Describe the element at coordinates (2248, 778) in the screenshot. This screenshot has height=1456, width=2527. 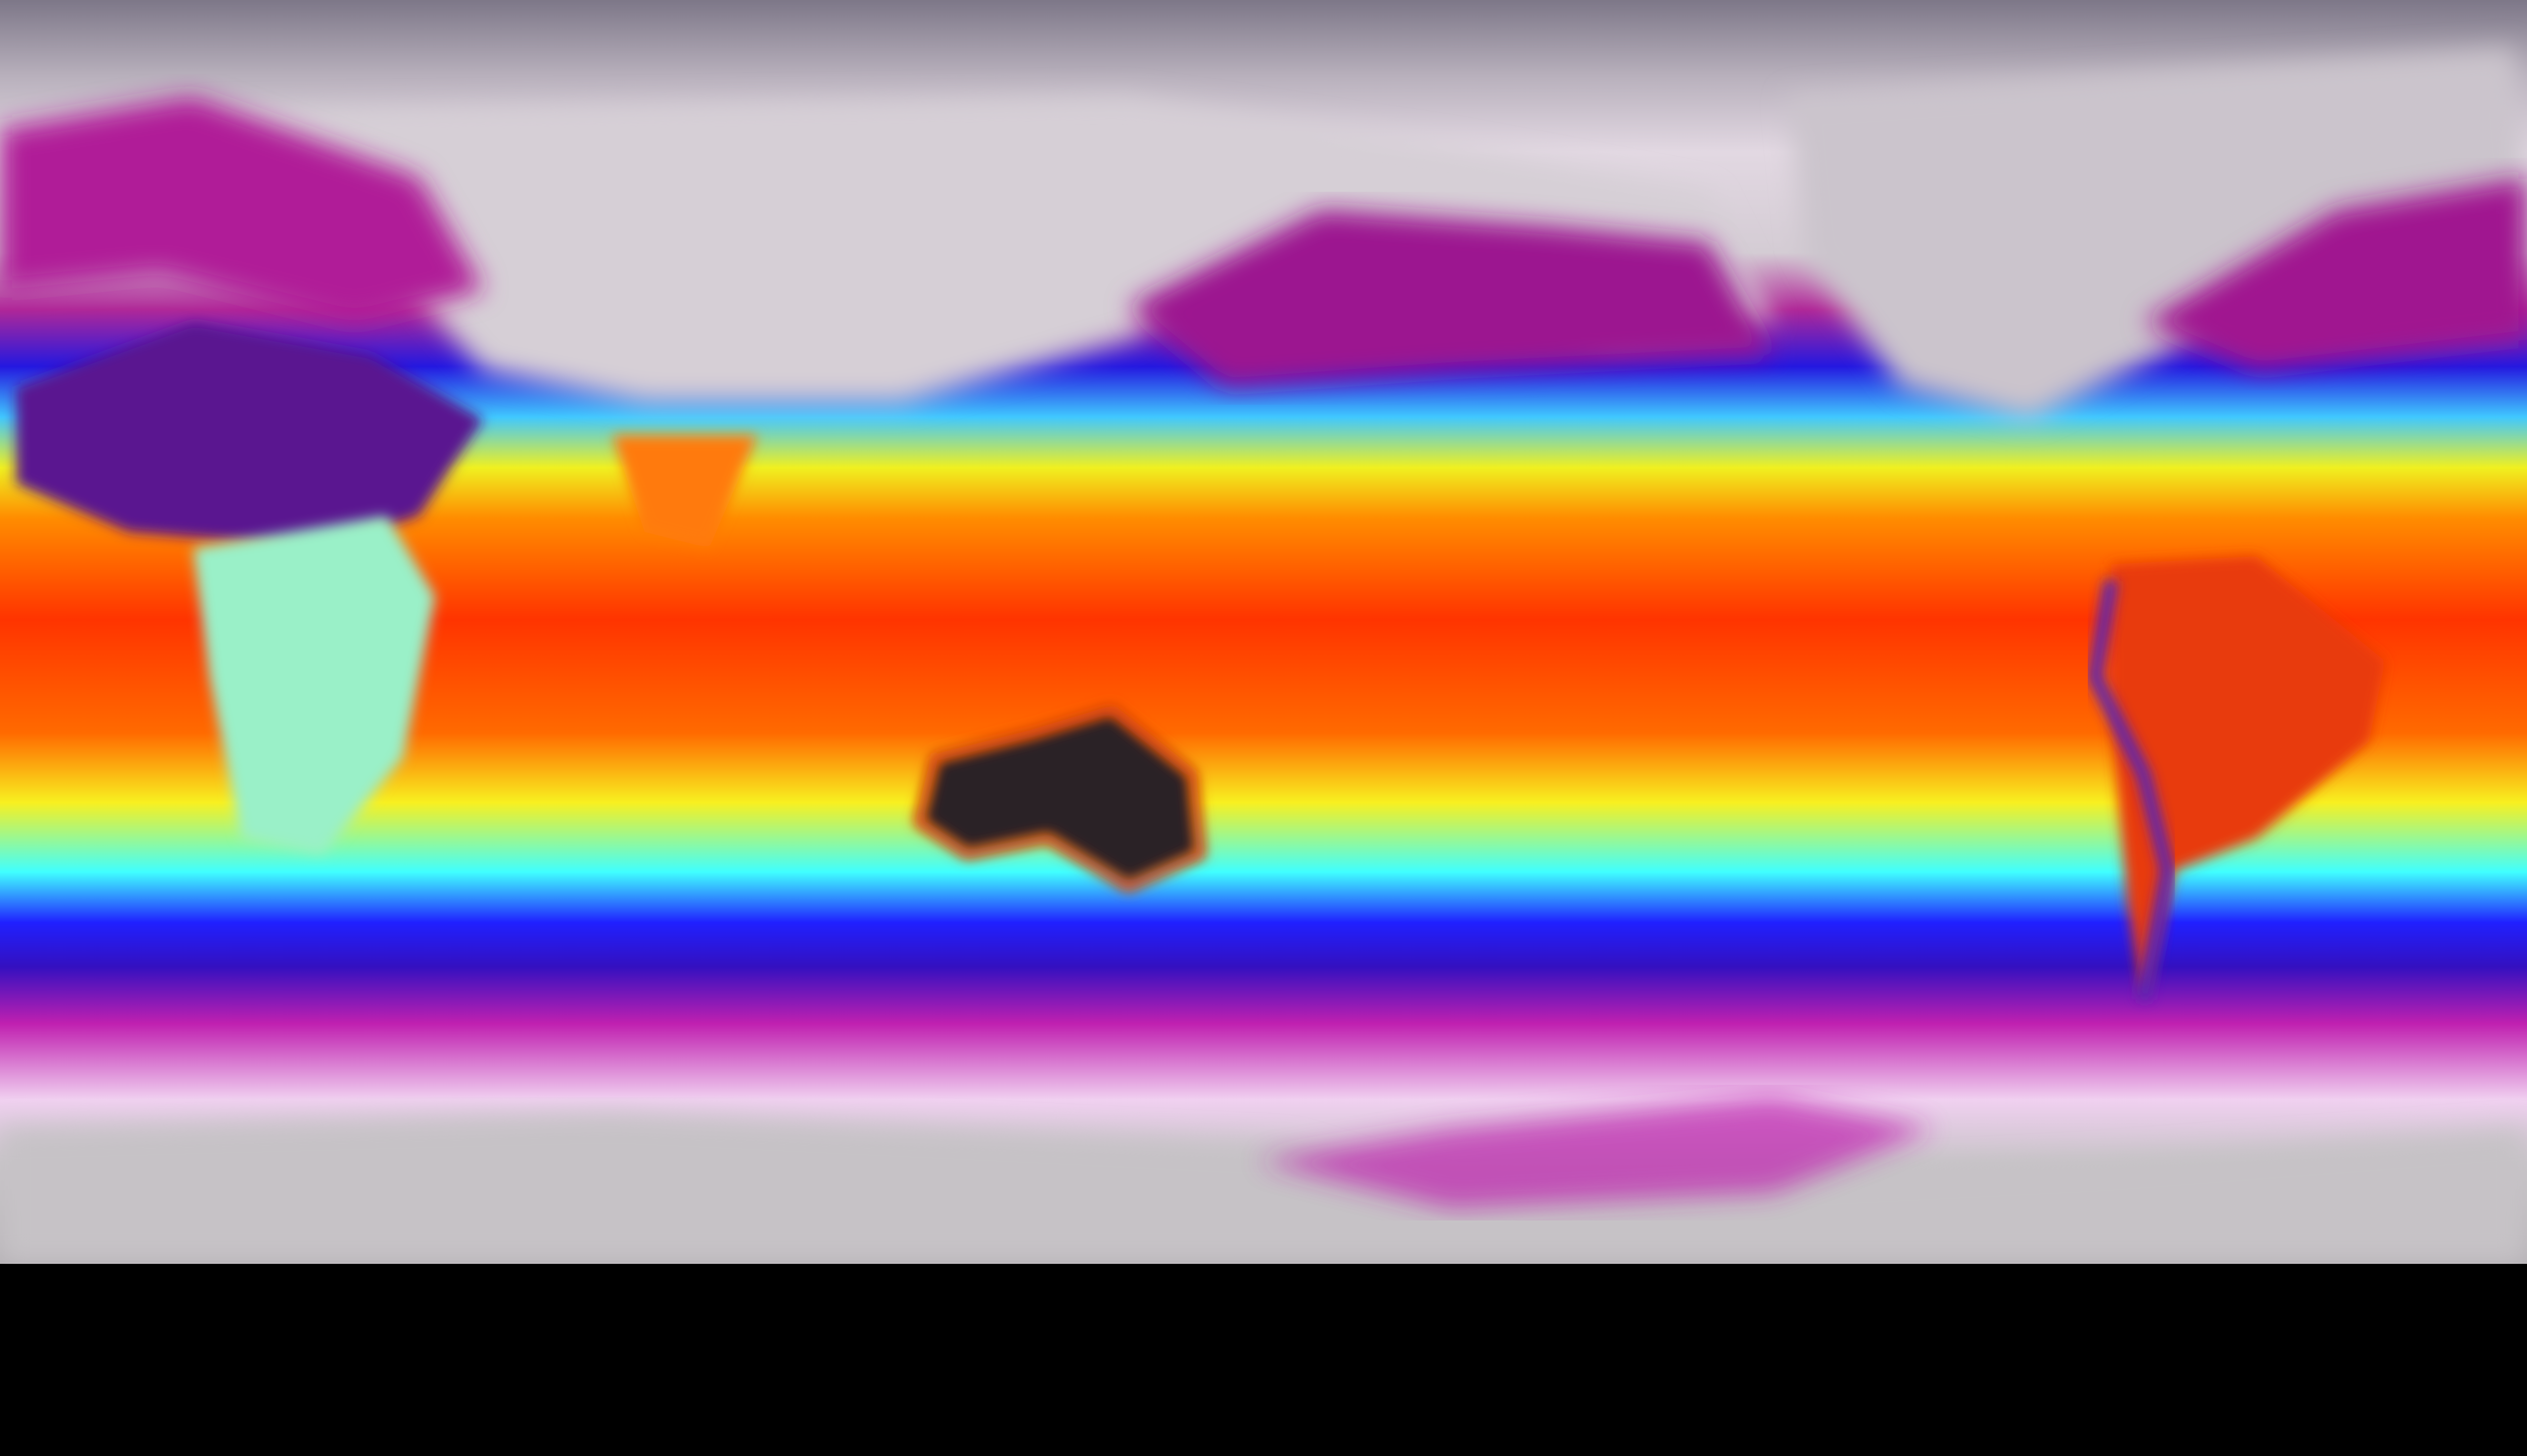
I see `south-america-land` at that location.